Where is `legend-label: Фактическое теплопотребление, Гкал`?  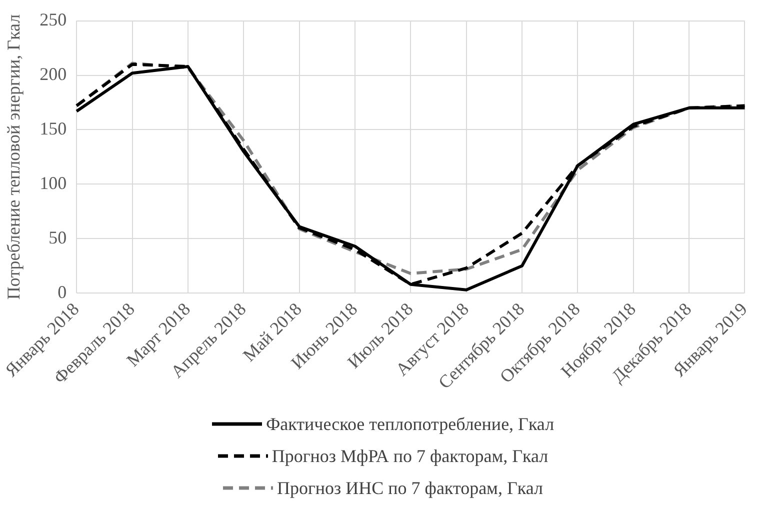 legend-label: Фактическое теплопотребление, Гкал is located at coordinates (410, 424).